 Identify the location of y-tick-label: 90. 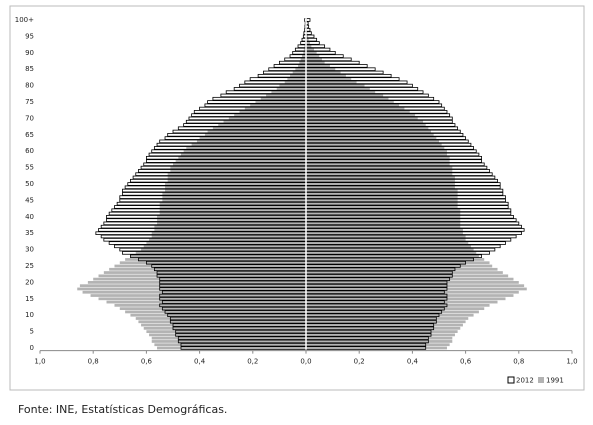
(29, 53).